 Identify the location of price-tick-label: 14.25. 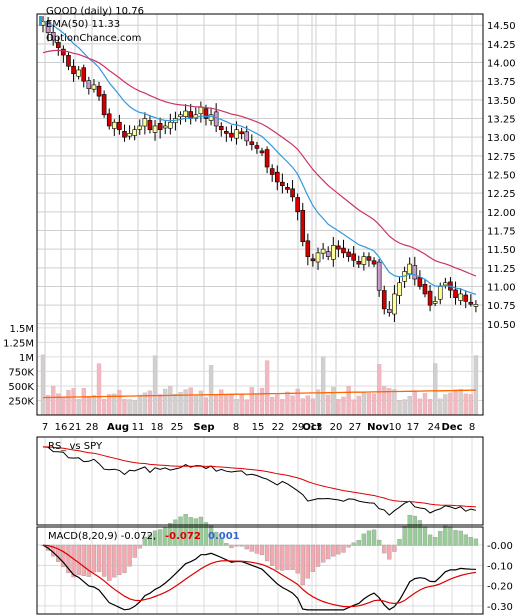
(501, 45).